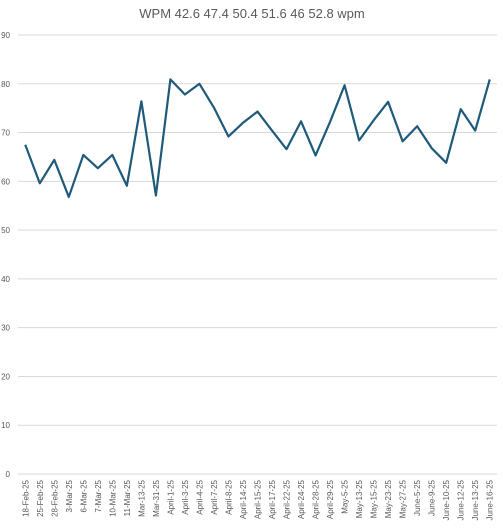  Describe the element at coordinates (243, 499) in the screenshot. I see `x-tick-label: April-14-25` at that location.